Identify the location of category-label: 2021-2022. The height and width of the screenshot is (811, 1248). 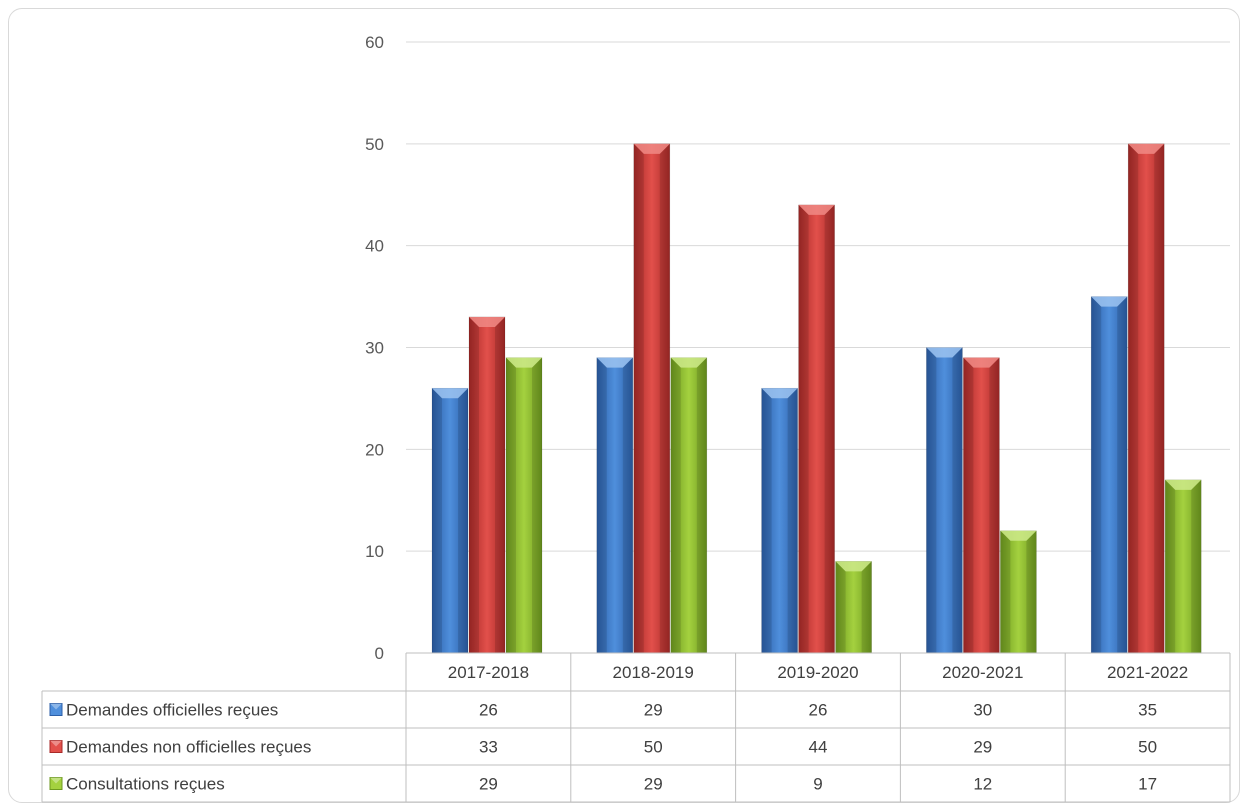
(1147, 672).